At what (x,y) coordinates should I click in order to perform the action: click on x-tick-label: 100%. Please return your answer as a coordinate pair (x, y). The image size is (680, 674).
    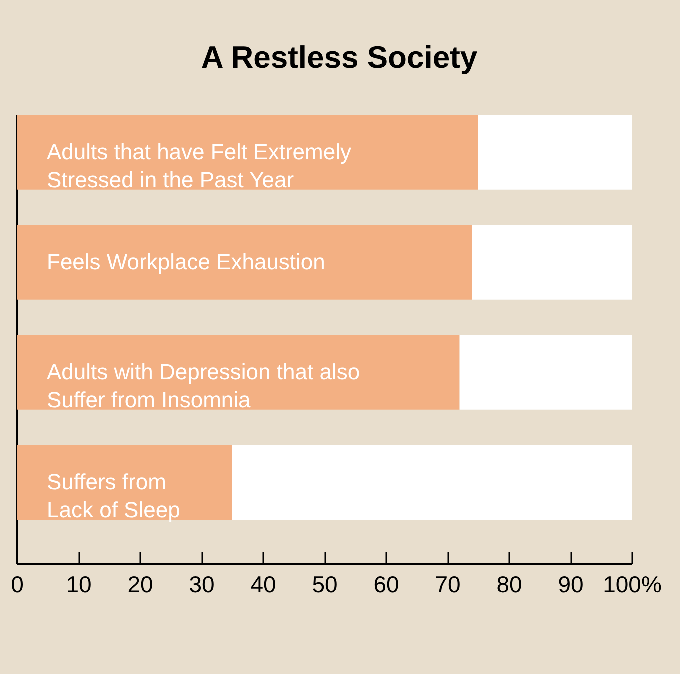
    Looking at the image, I should click on (632, 585).